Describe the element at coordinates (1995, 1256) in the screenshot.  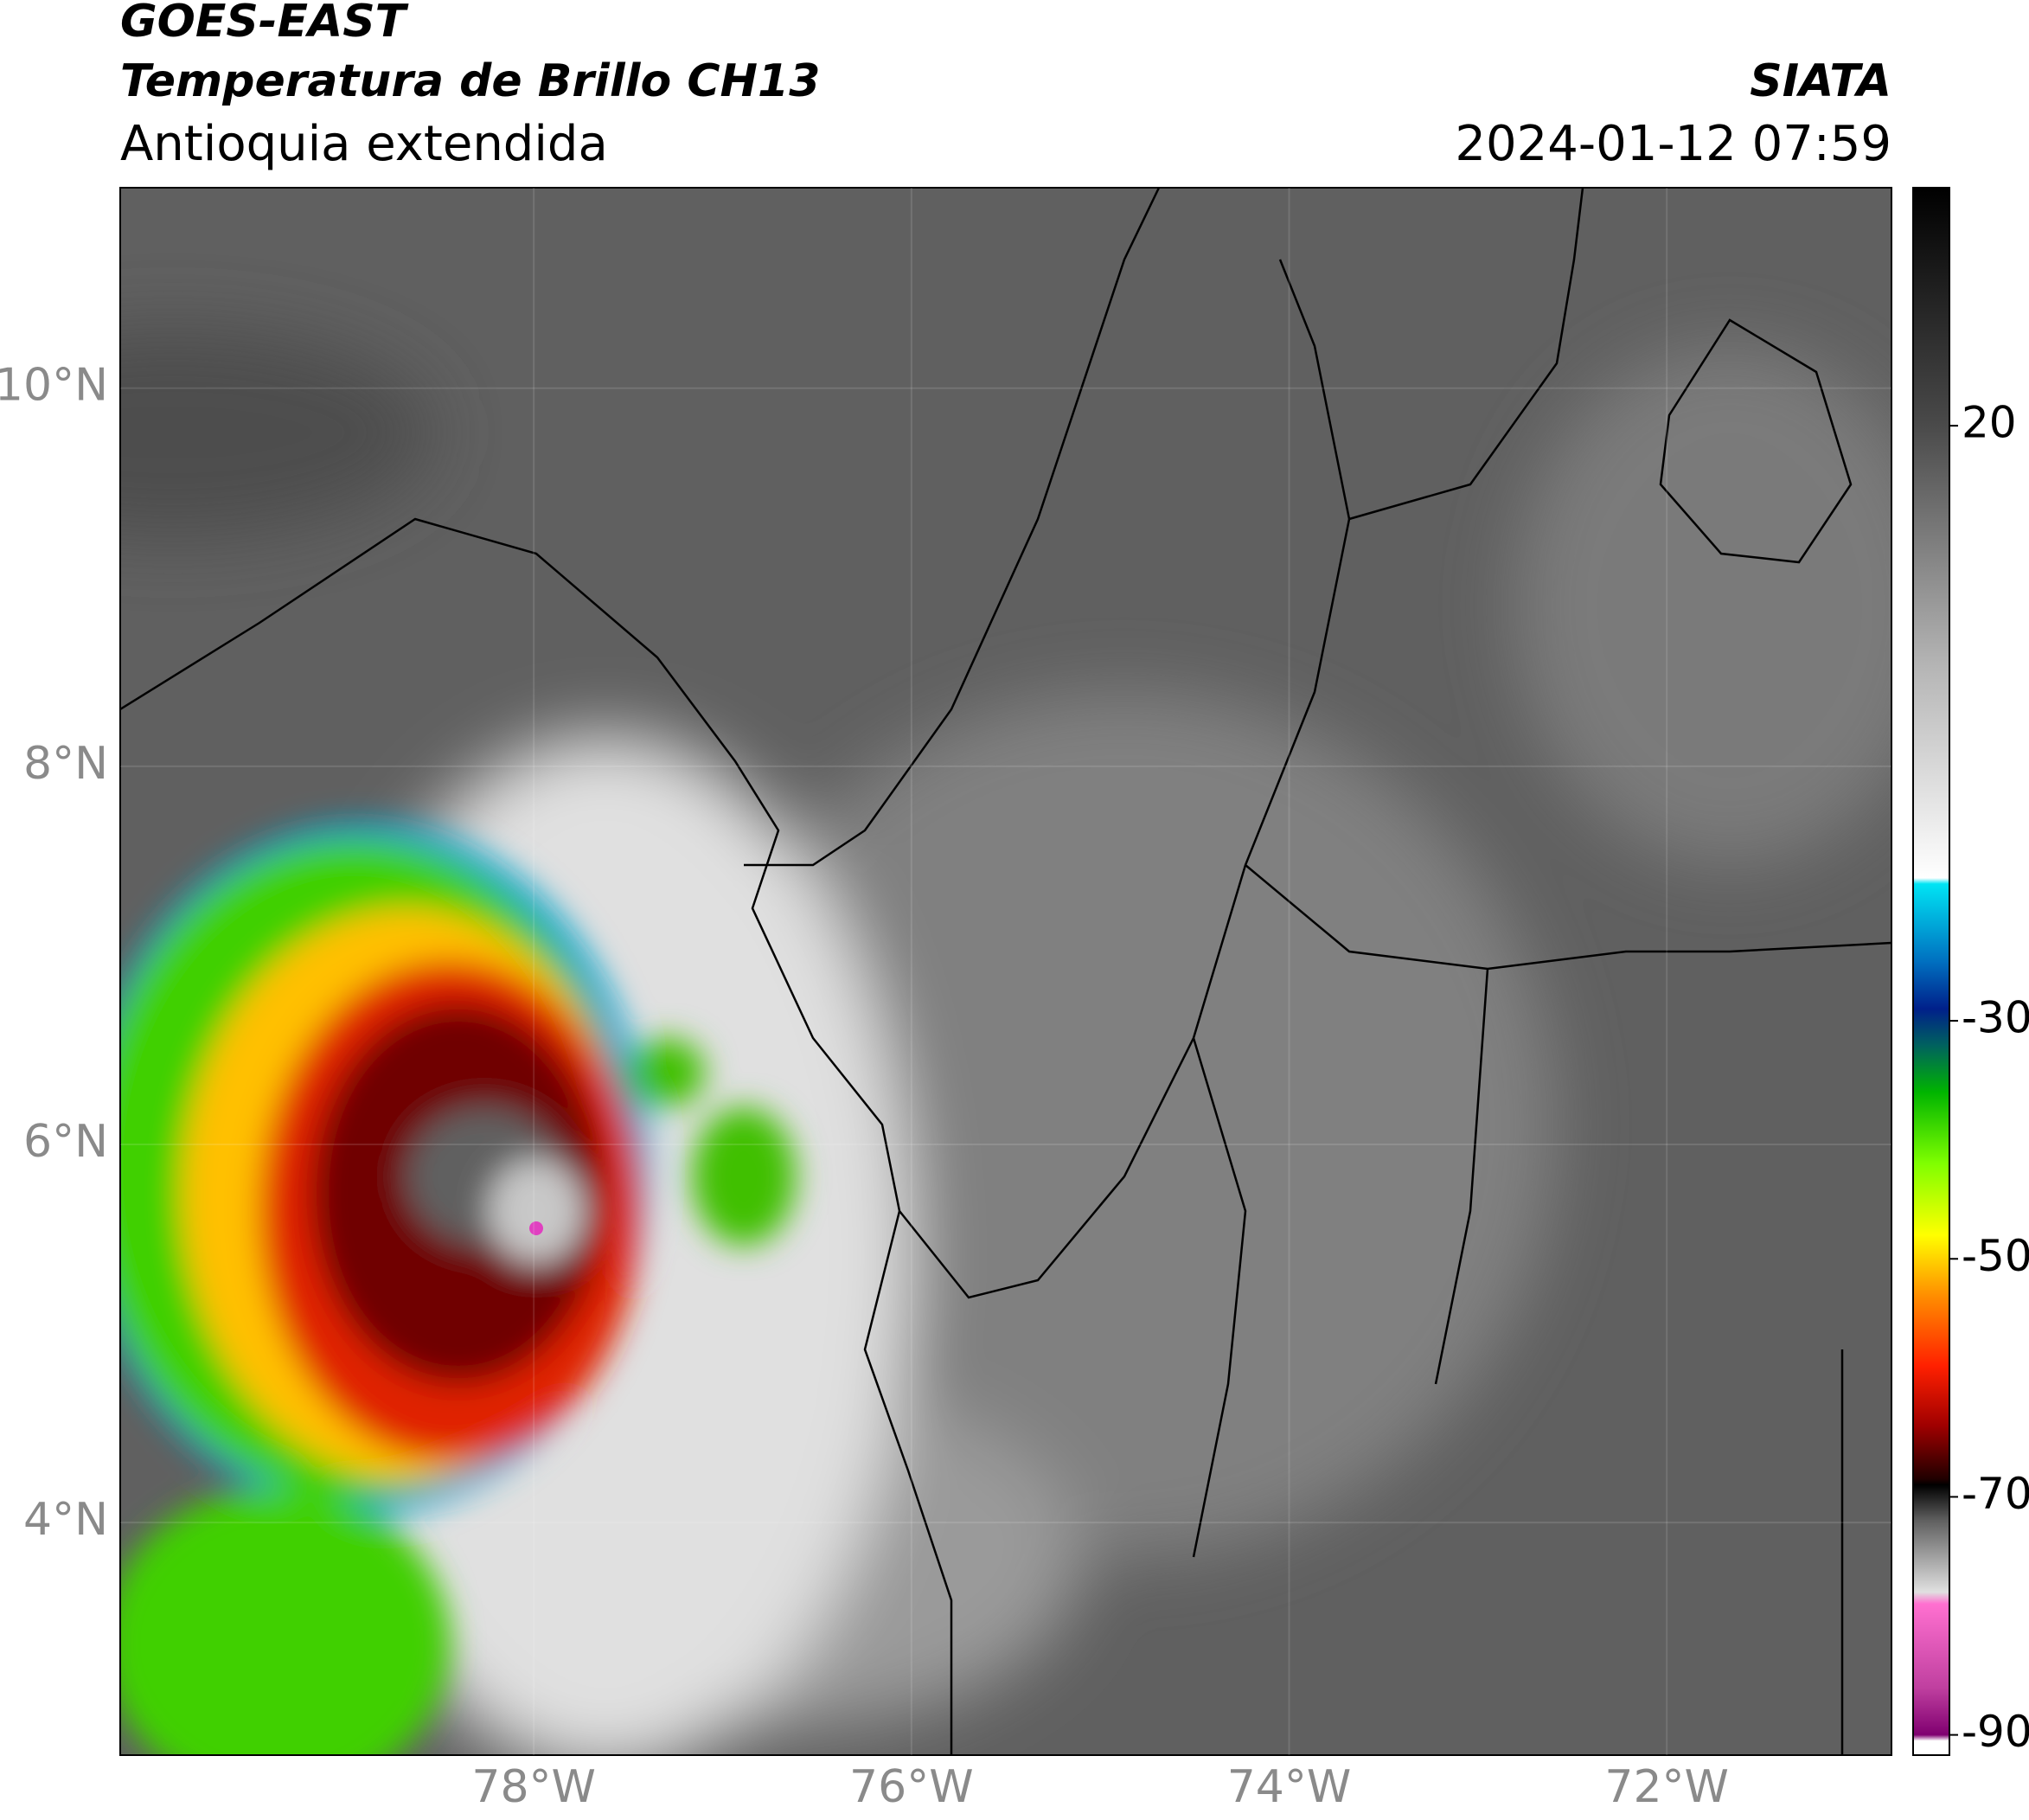
I see `colorbar-tick-label: -50` at that location.